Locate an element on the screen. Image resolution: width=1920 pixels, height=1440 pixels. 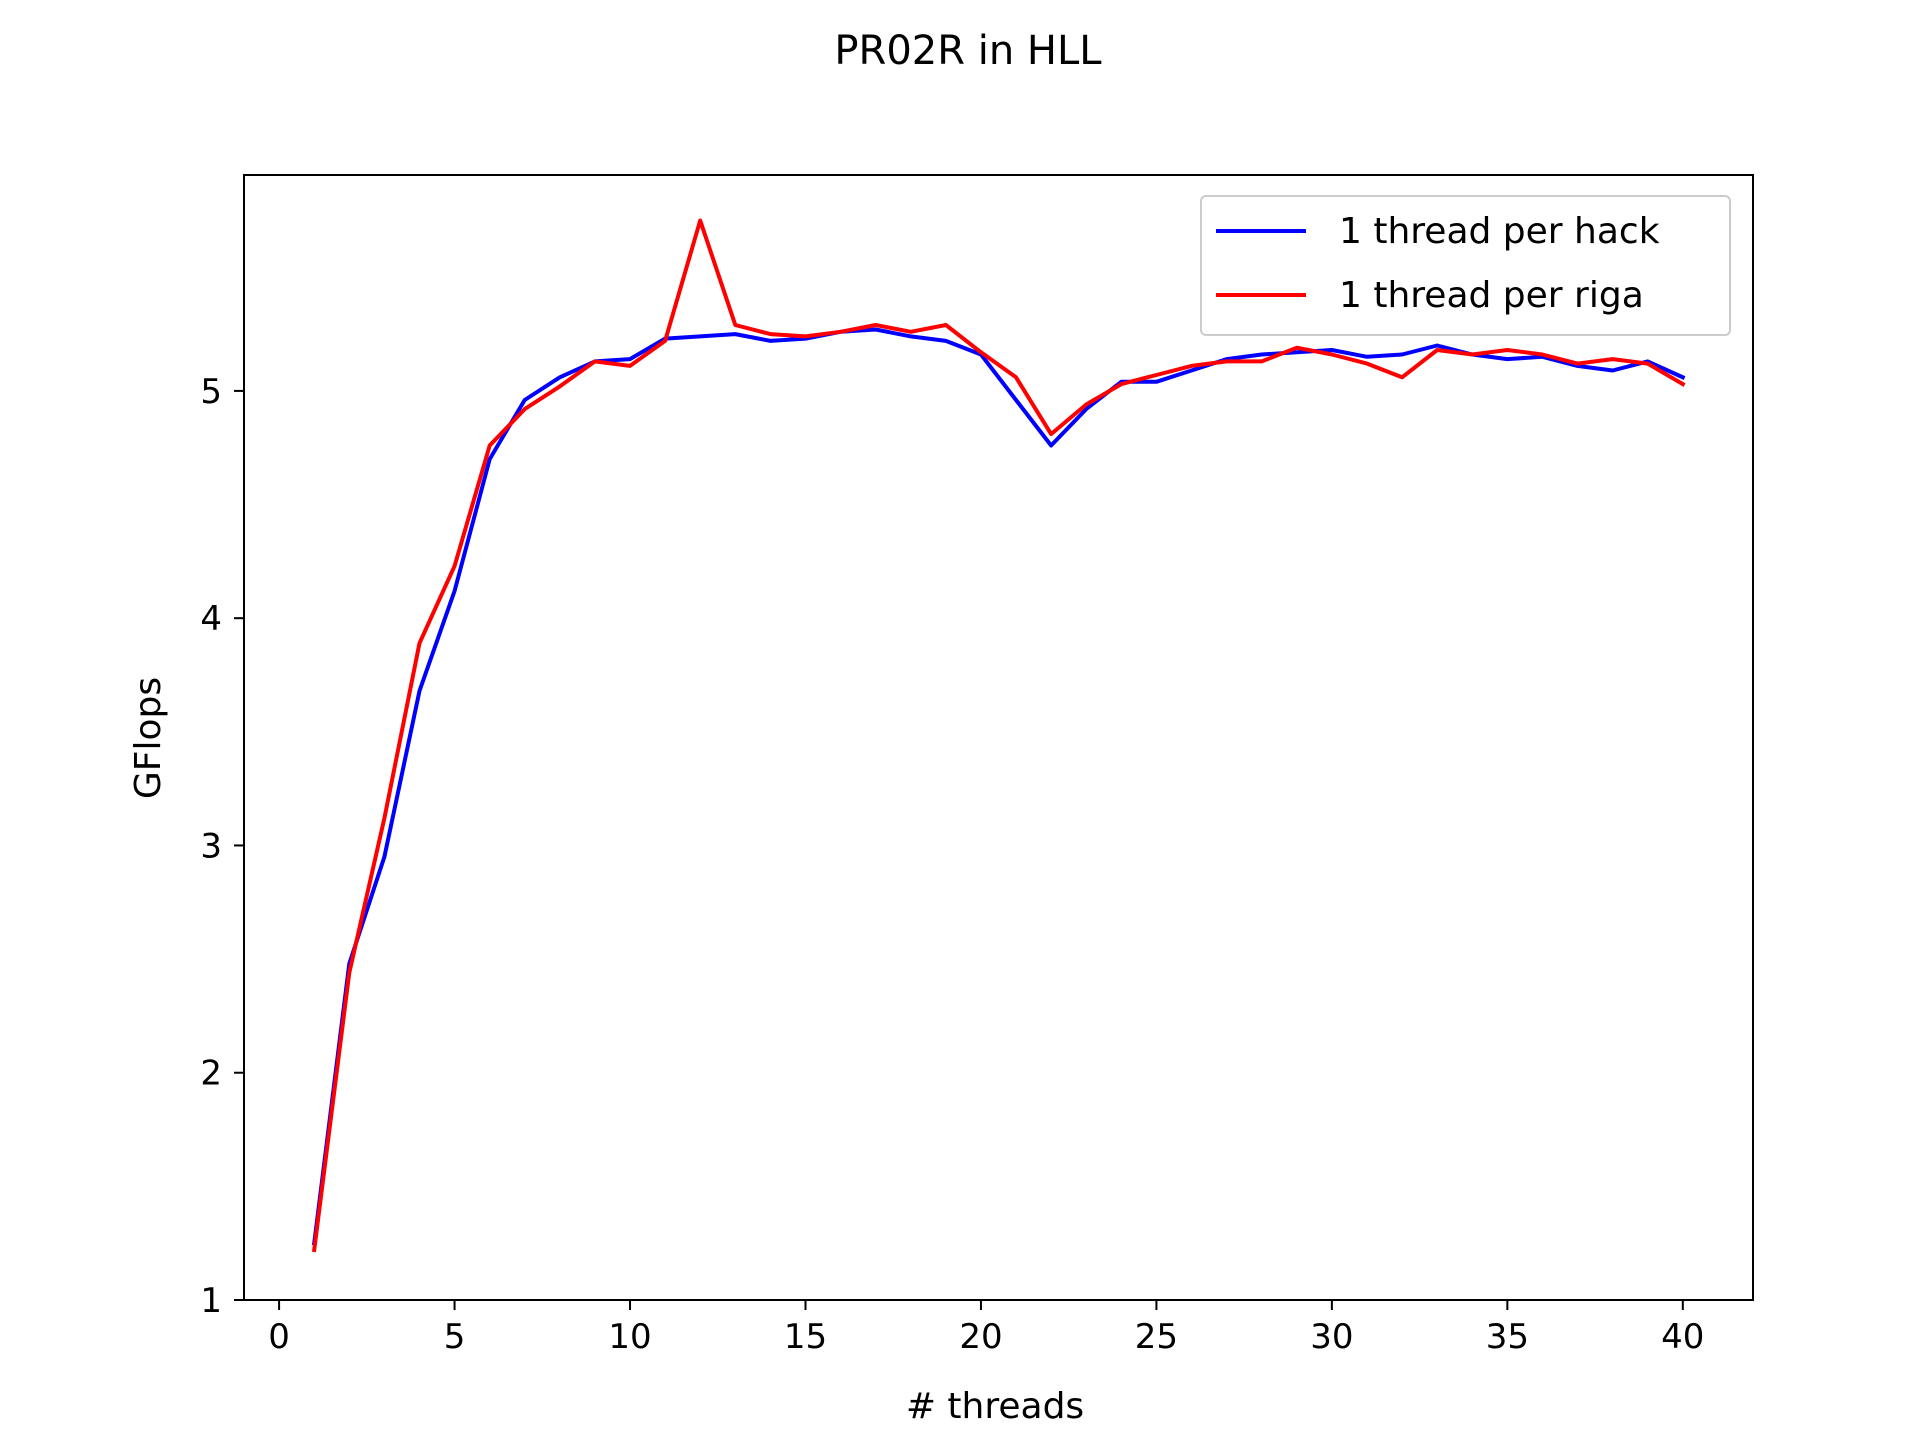
x-tick-label: 40 is located at coordinates (1682, 1337).